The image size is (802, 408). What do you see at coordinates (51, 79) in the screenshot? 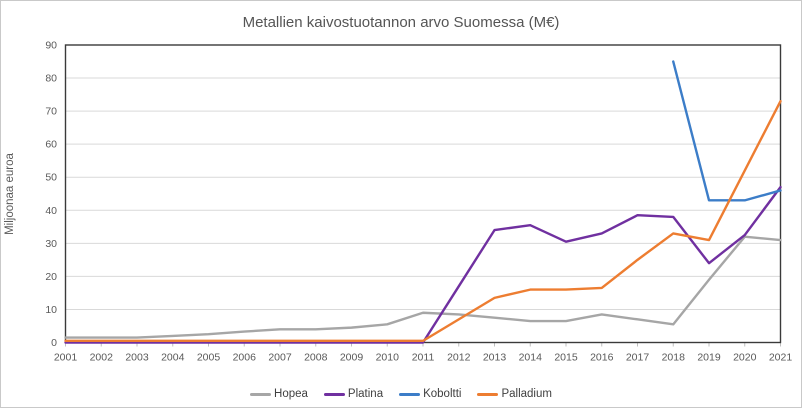
I see `y-tick-label: 80` at bounding box center [51, 79].